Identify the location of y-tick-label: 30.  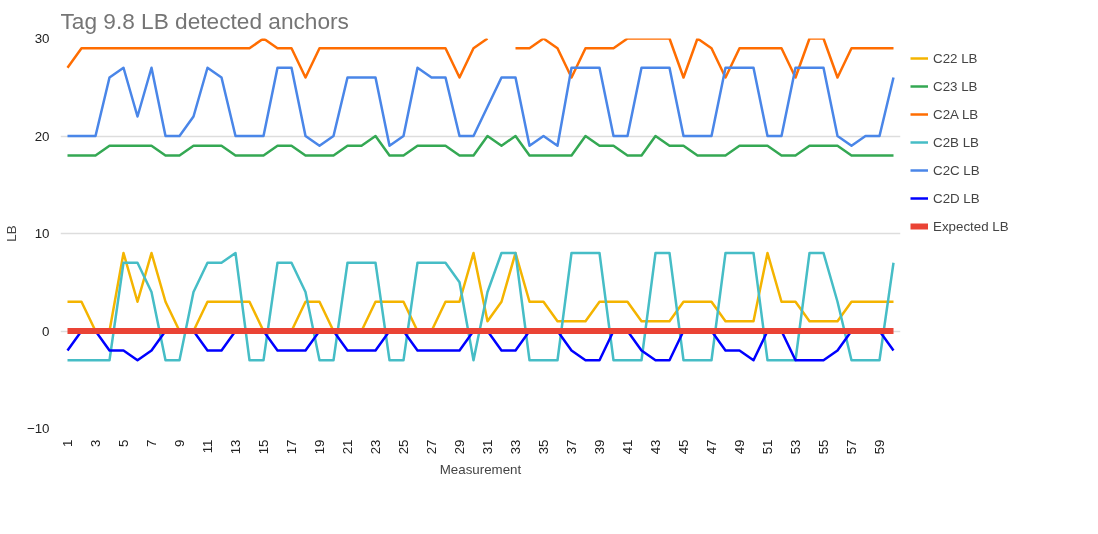
(42, 38).